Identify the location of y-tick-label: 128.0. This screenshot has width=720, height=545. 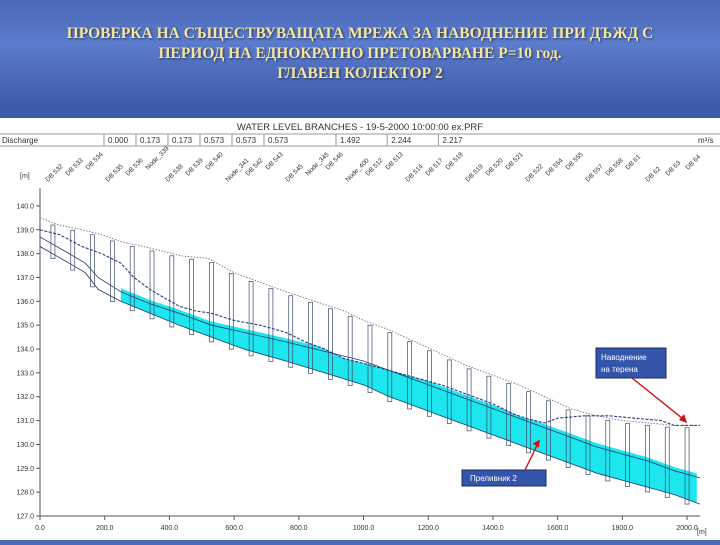
(25, 493).